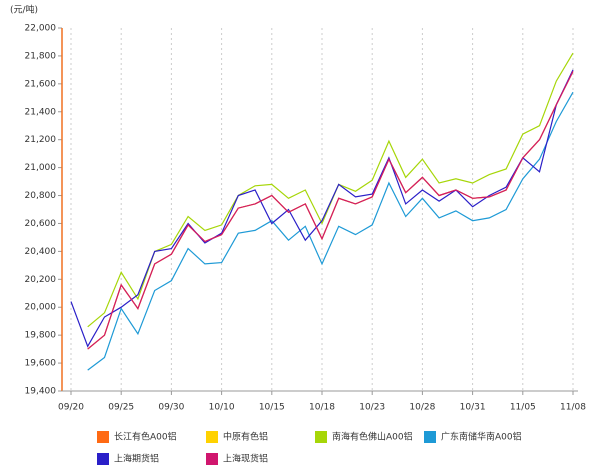  What do you see at coordinates (523, 408) in the screenshot?
I see `x-tick-label: 11/05` at bounding box center [523, 408].